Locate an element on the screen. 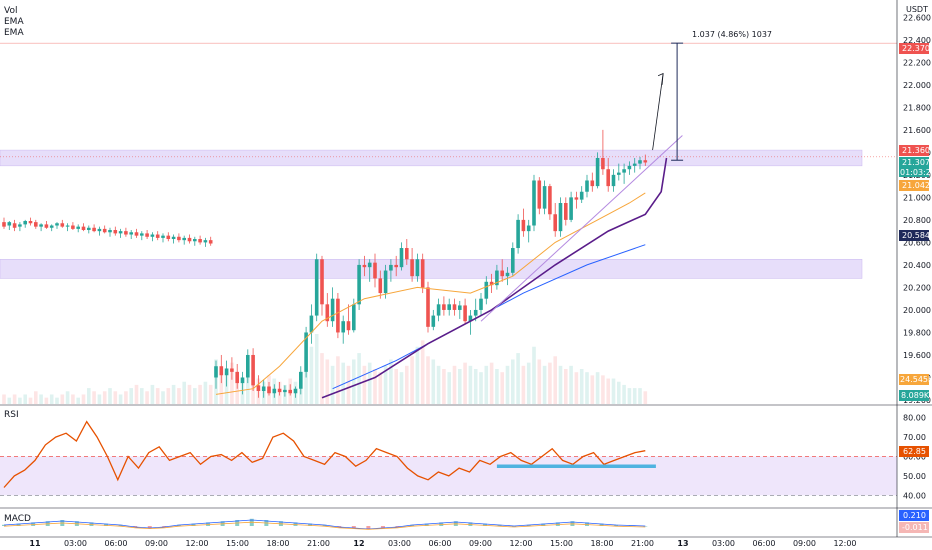 The width and height of the screenshot is (932, 550). svg-text: 0.210 is located at coordinates (914, 515).